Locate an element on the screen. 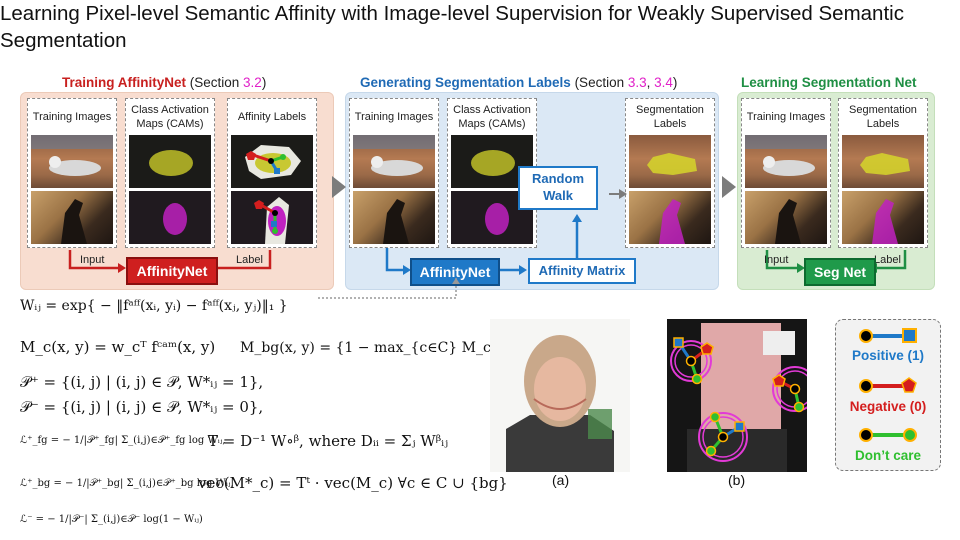 This screenshot has height=540, width=960. dotted-connector is located at coordinates (389, 288).